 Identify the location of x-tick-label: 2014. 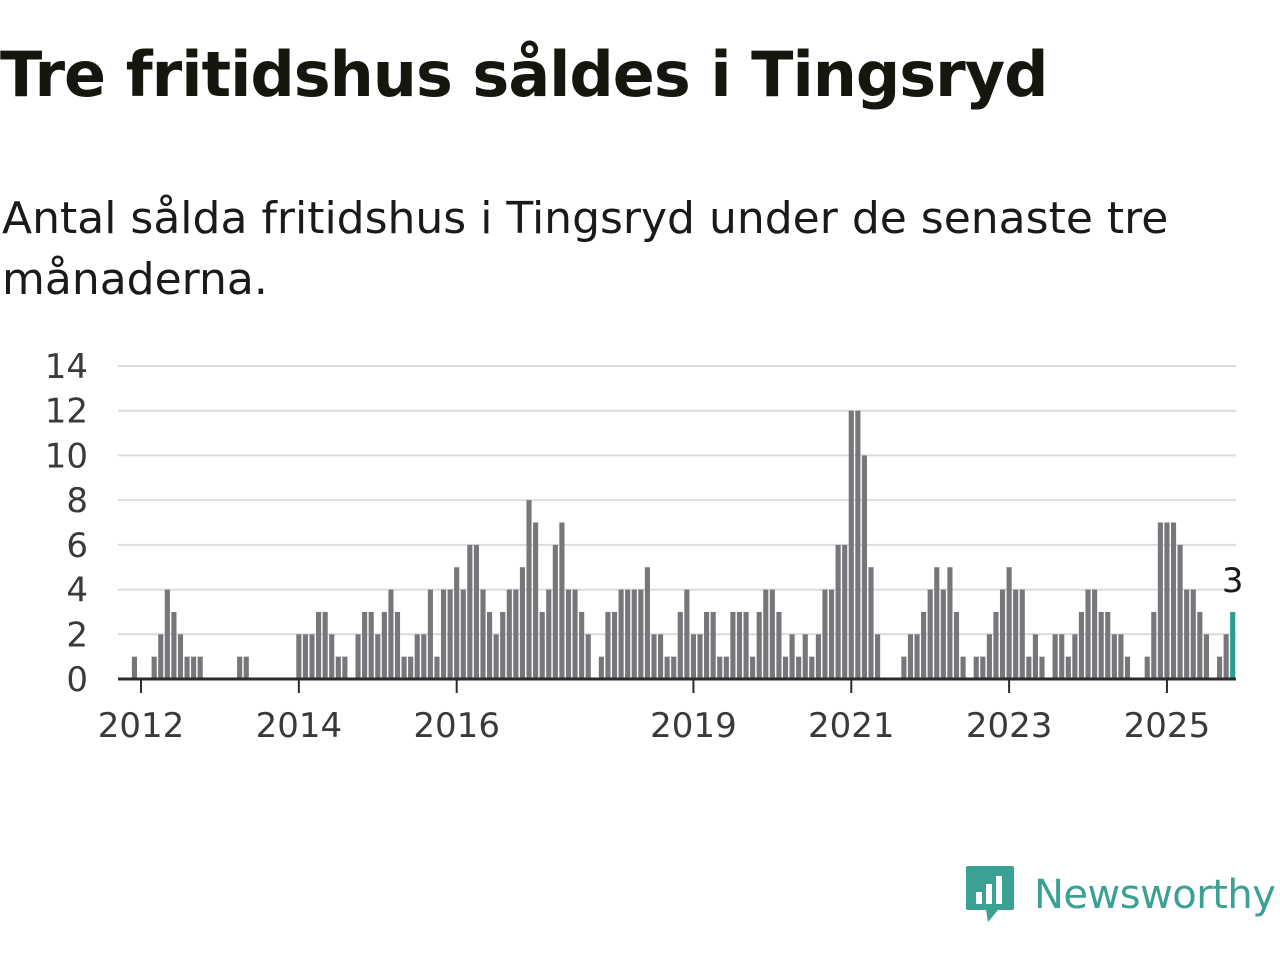
(299, 726).